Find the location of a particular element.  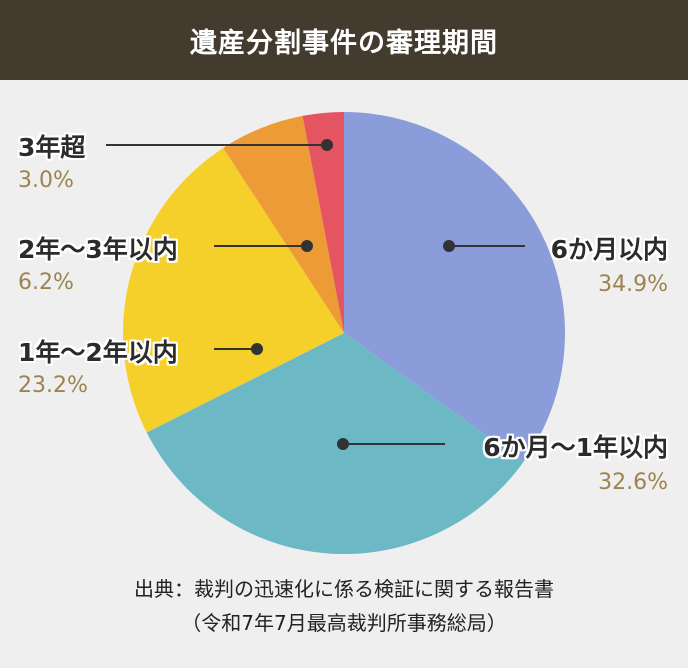

pct-6m: 34.9% is located at coordinates (633, 284).